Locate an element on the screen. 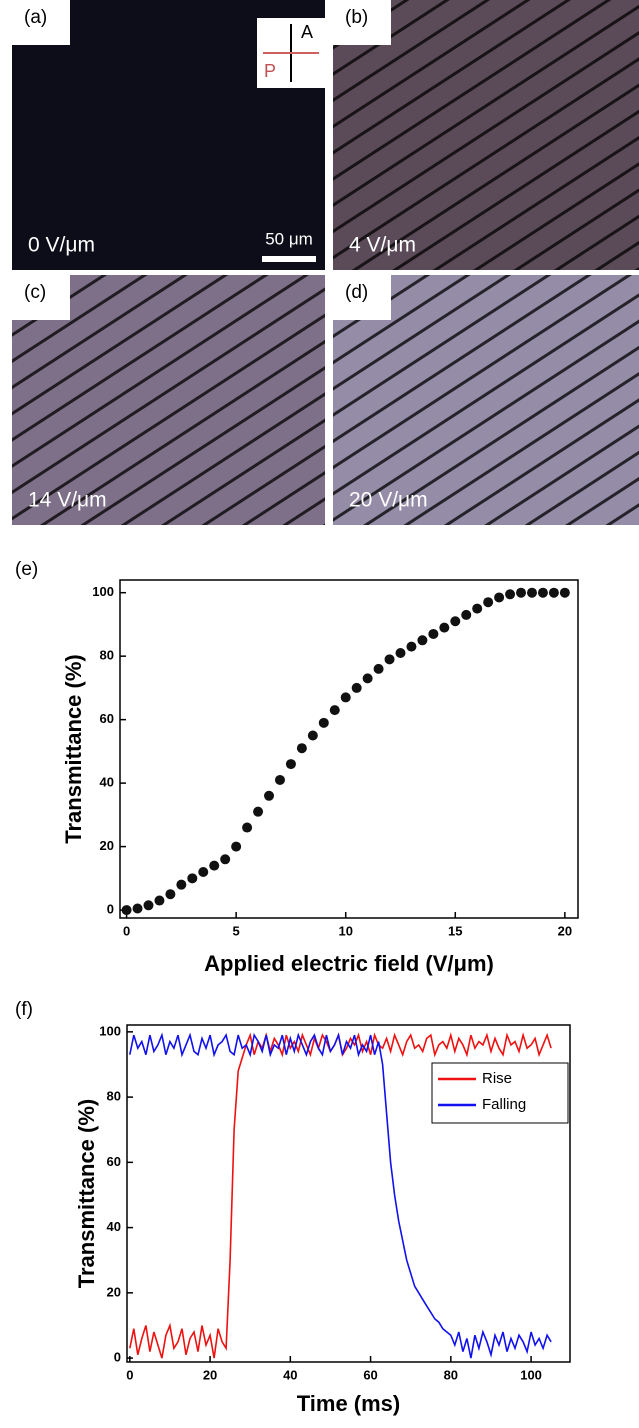  x-tick-label: 80 is located at coordinates (451, 1374).